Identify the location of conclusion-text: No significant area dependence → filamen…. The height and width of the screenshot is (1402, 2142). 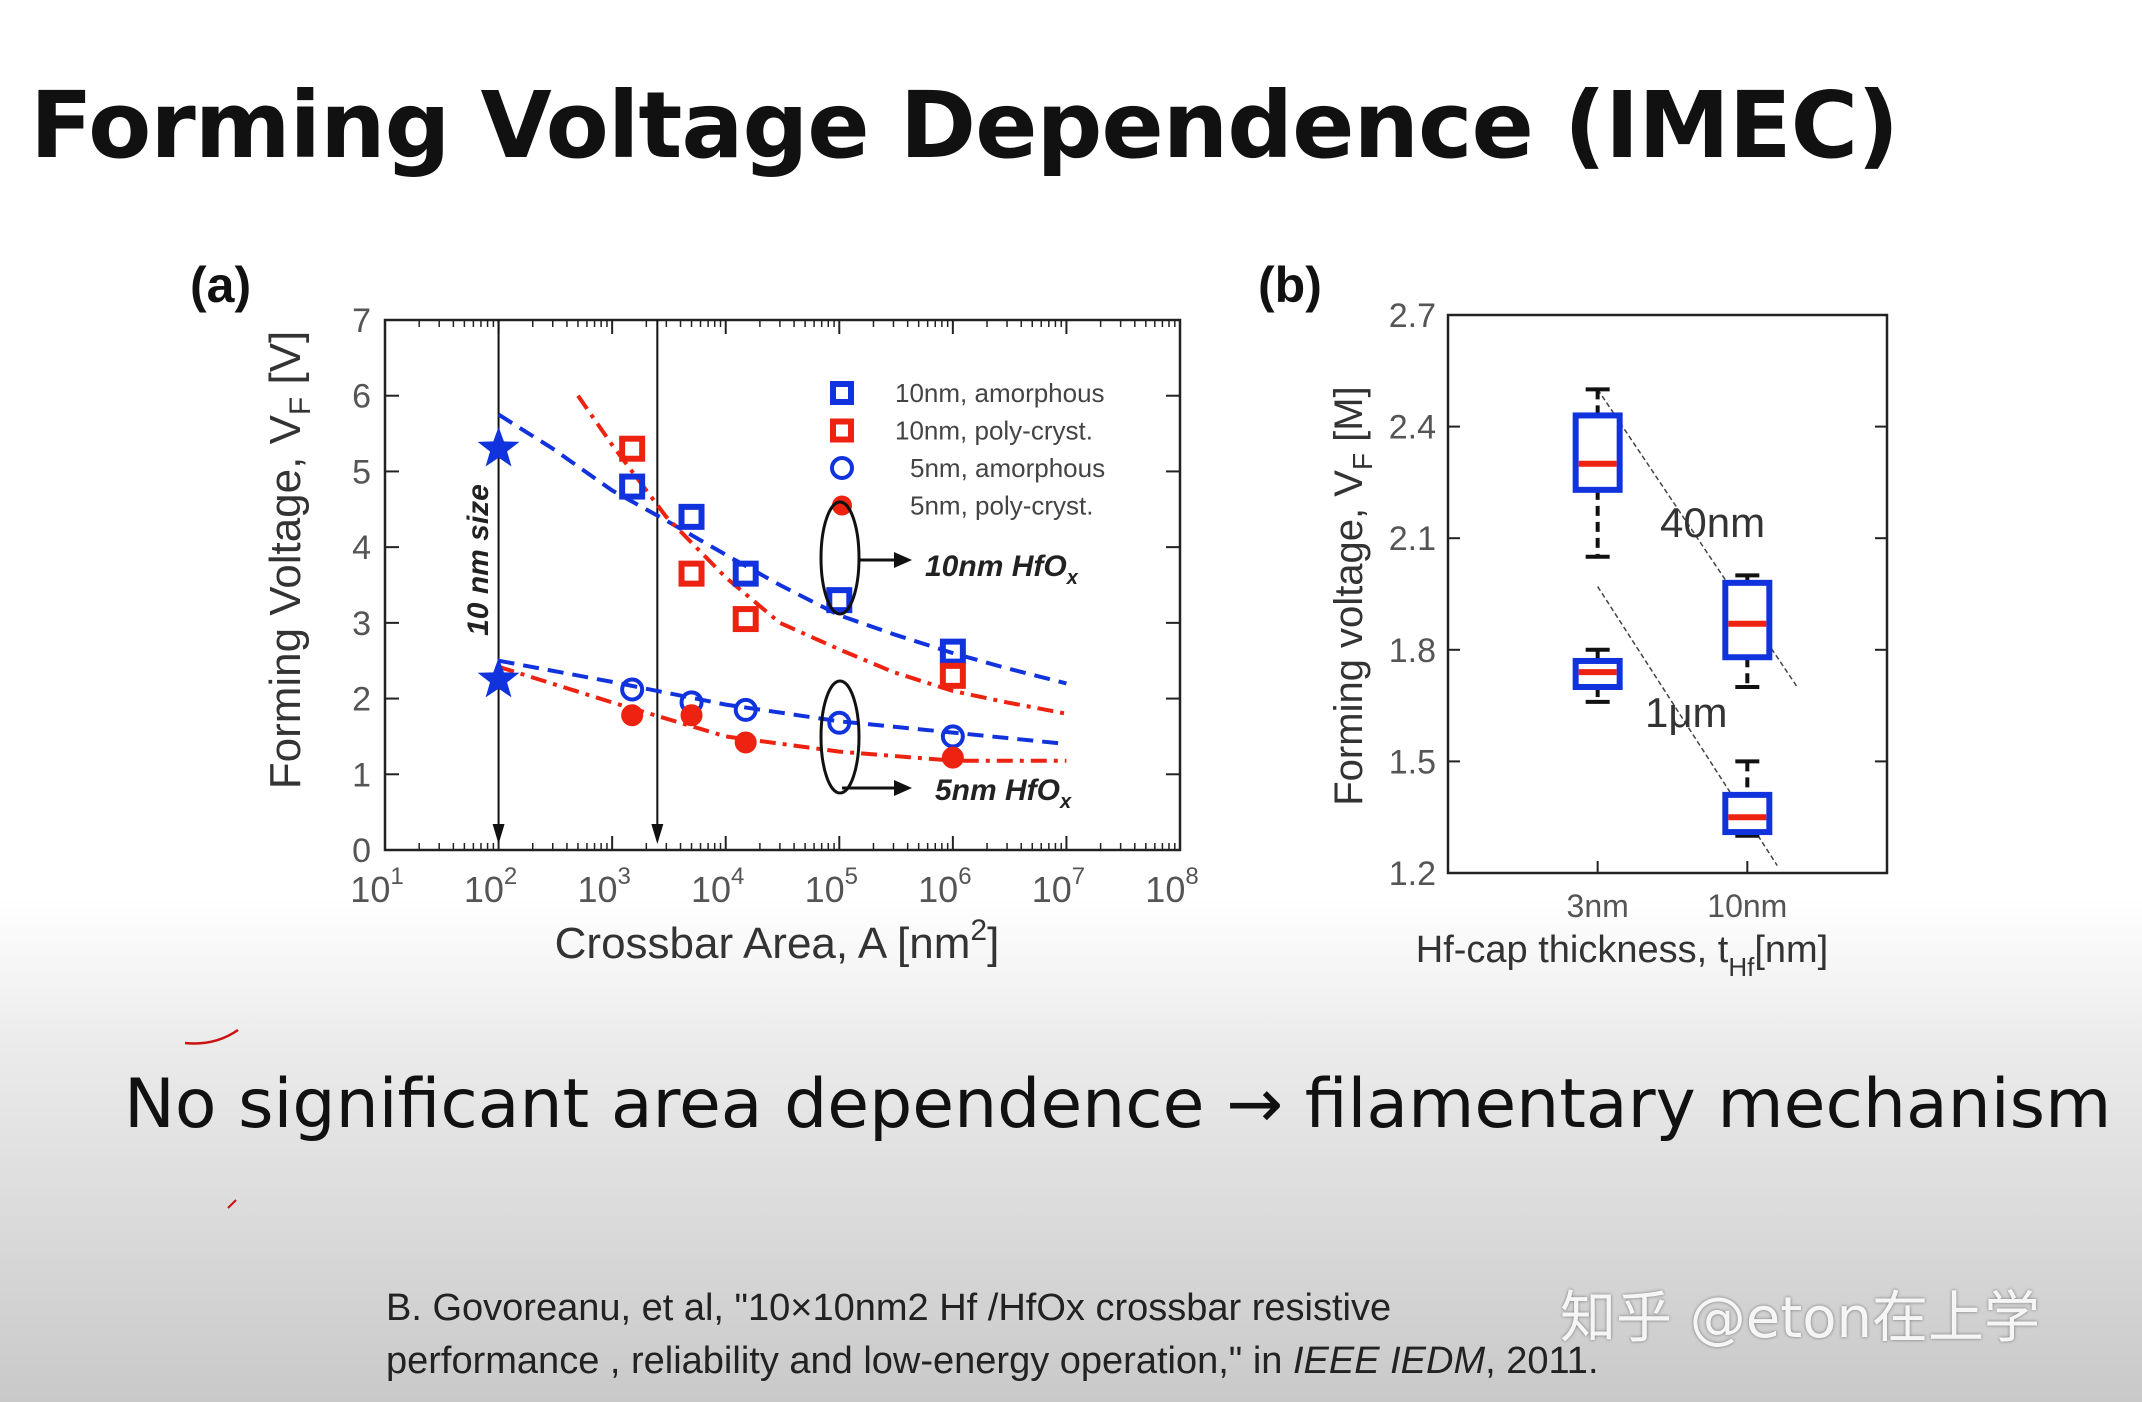
(1118, 1104).